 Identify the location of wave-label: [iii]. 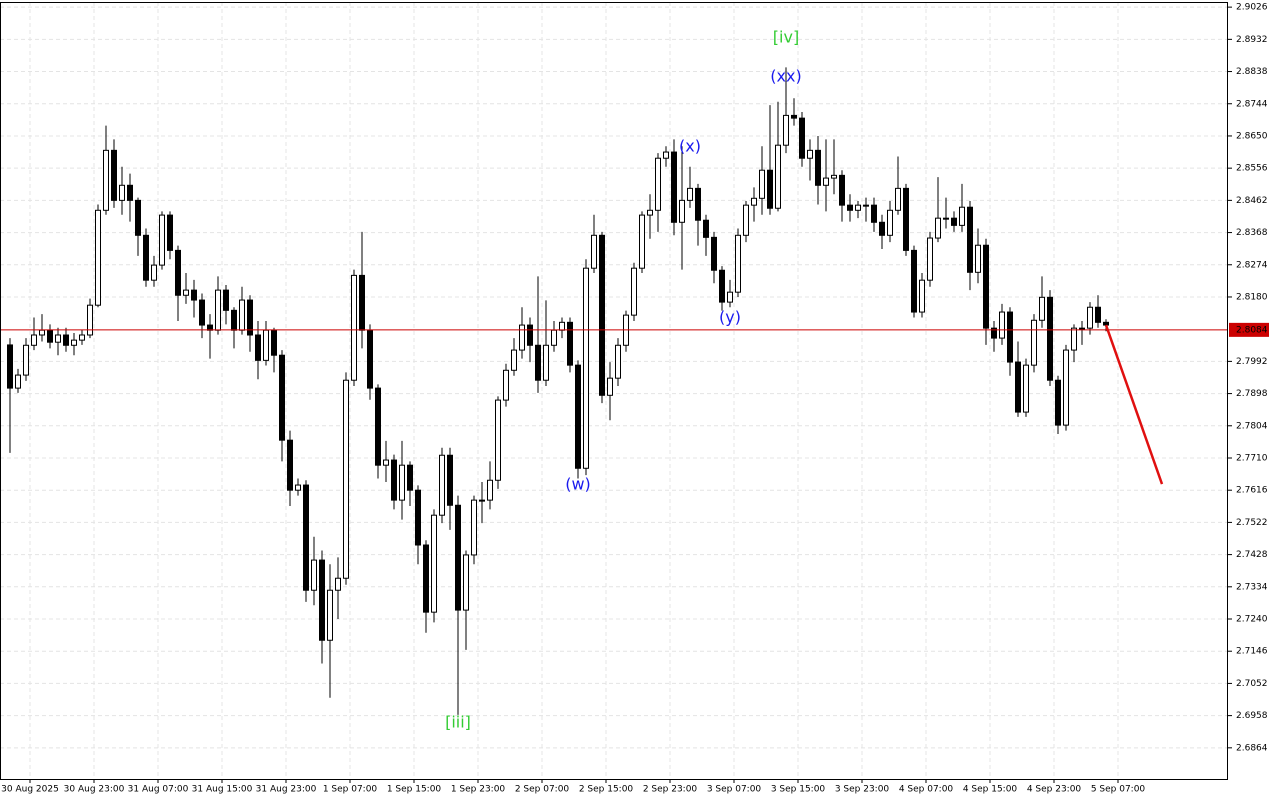
(458, 722).